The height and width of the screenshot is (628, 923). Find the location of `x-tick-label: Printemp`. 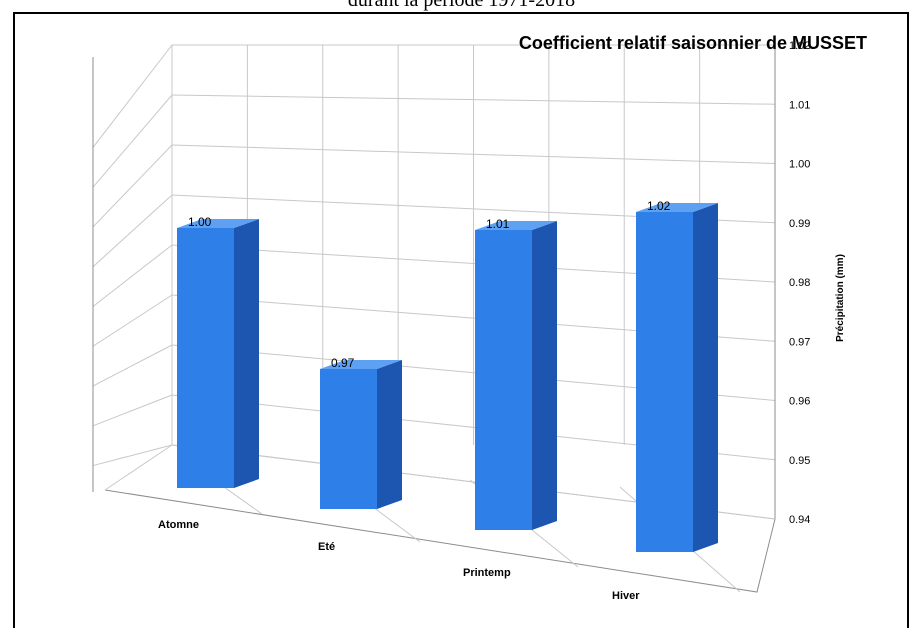

x-tick-label: Printemp is located at coordinates (487, 573).